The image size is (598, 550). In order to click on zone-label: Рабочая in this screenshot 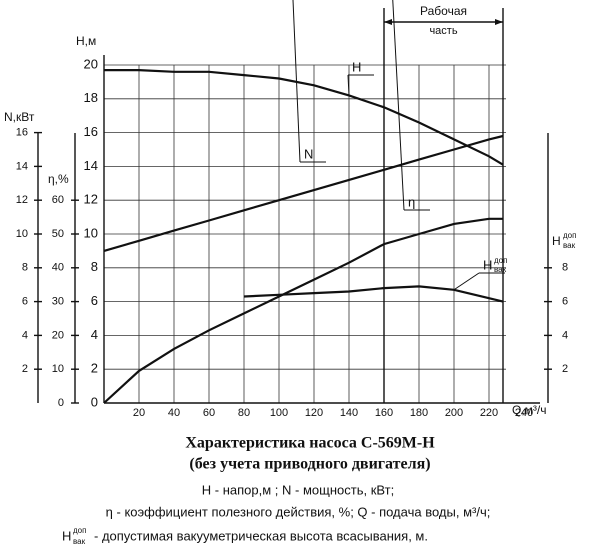, I will do `click(443, 11)`.